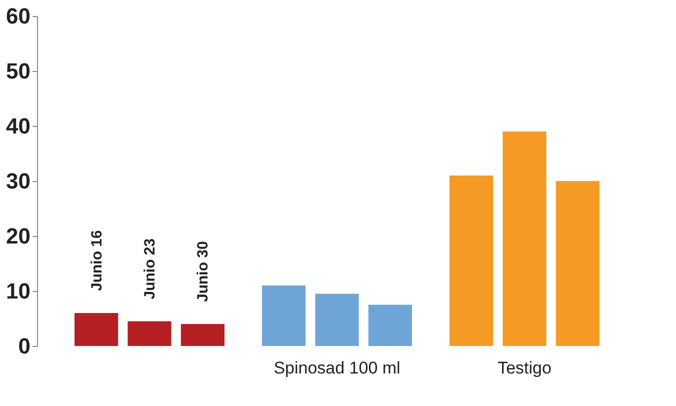 The image size is (676, 406). What do you see at coordinates (18, 236) in the screenshot?
I see `y-tick-label: 20` at bounding box center [18, 236].